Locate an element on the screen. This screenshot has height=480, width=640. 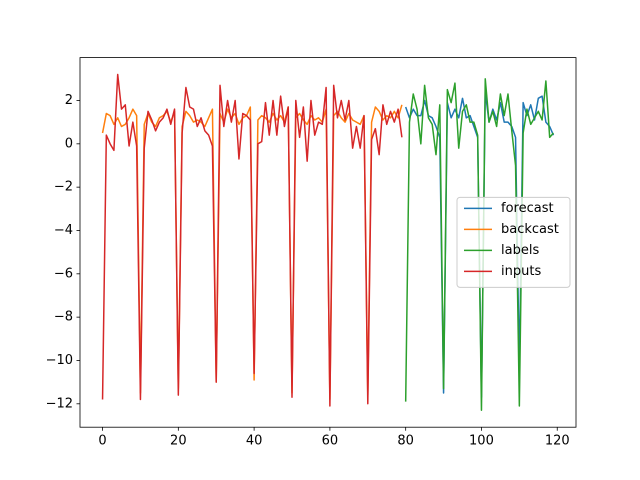
y-tick-label: −10 is located at coordinates (59, 360).